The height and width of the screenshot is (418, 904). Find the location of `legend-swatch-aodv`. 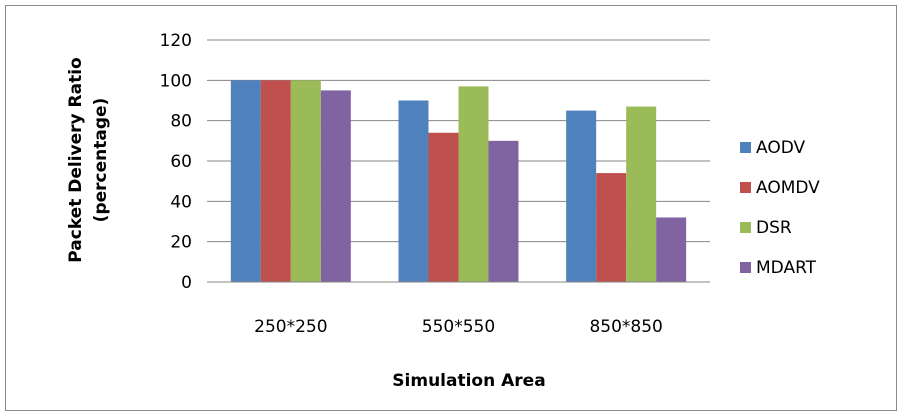

legend-swatch-aodv is located at coordinates (745, 147).